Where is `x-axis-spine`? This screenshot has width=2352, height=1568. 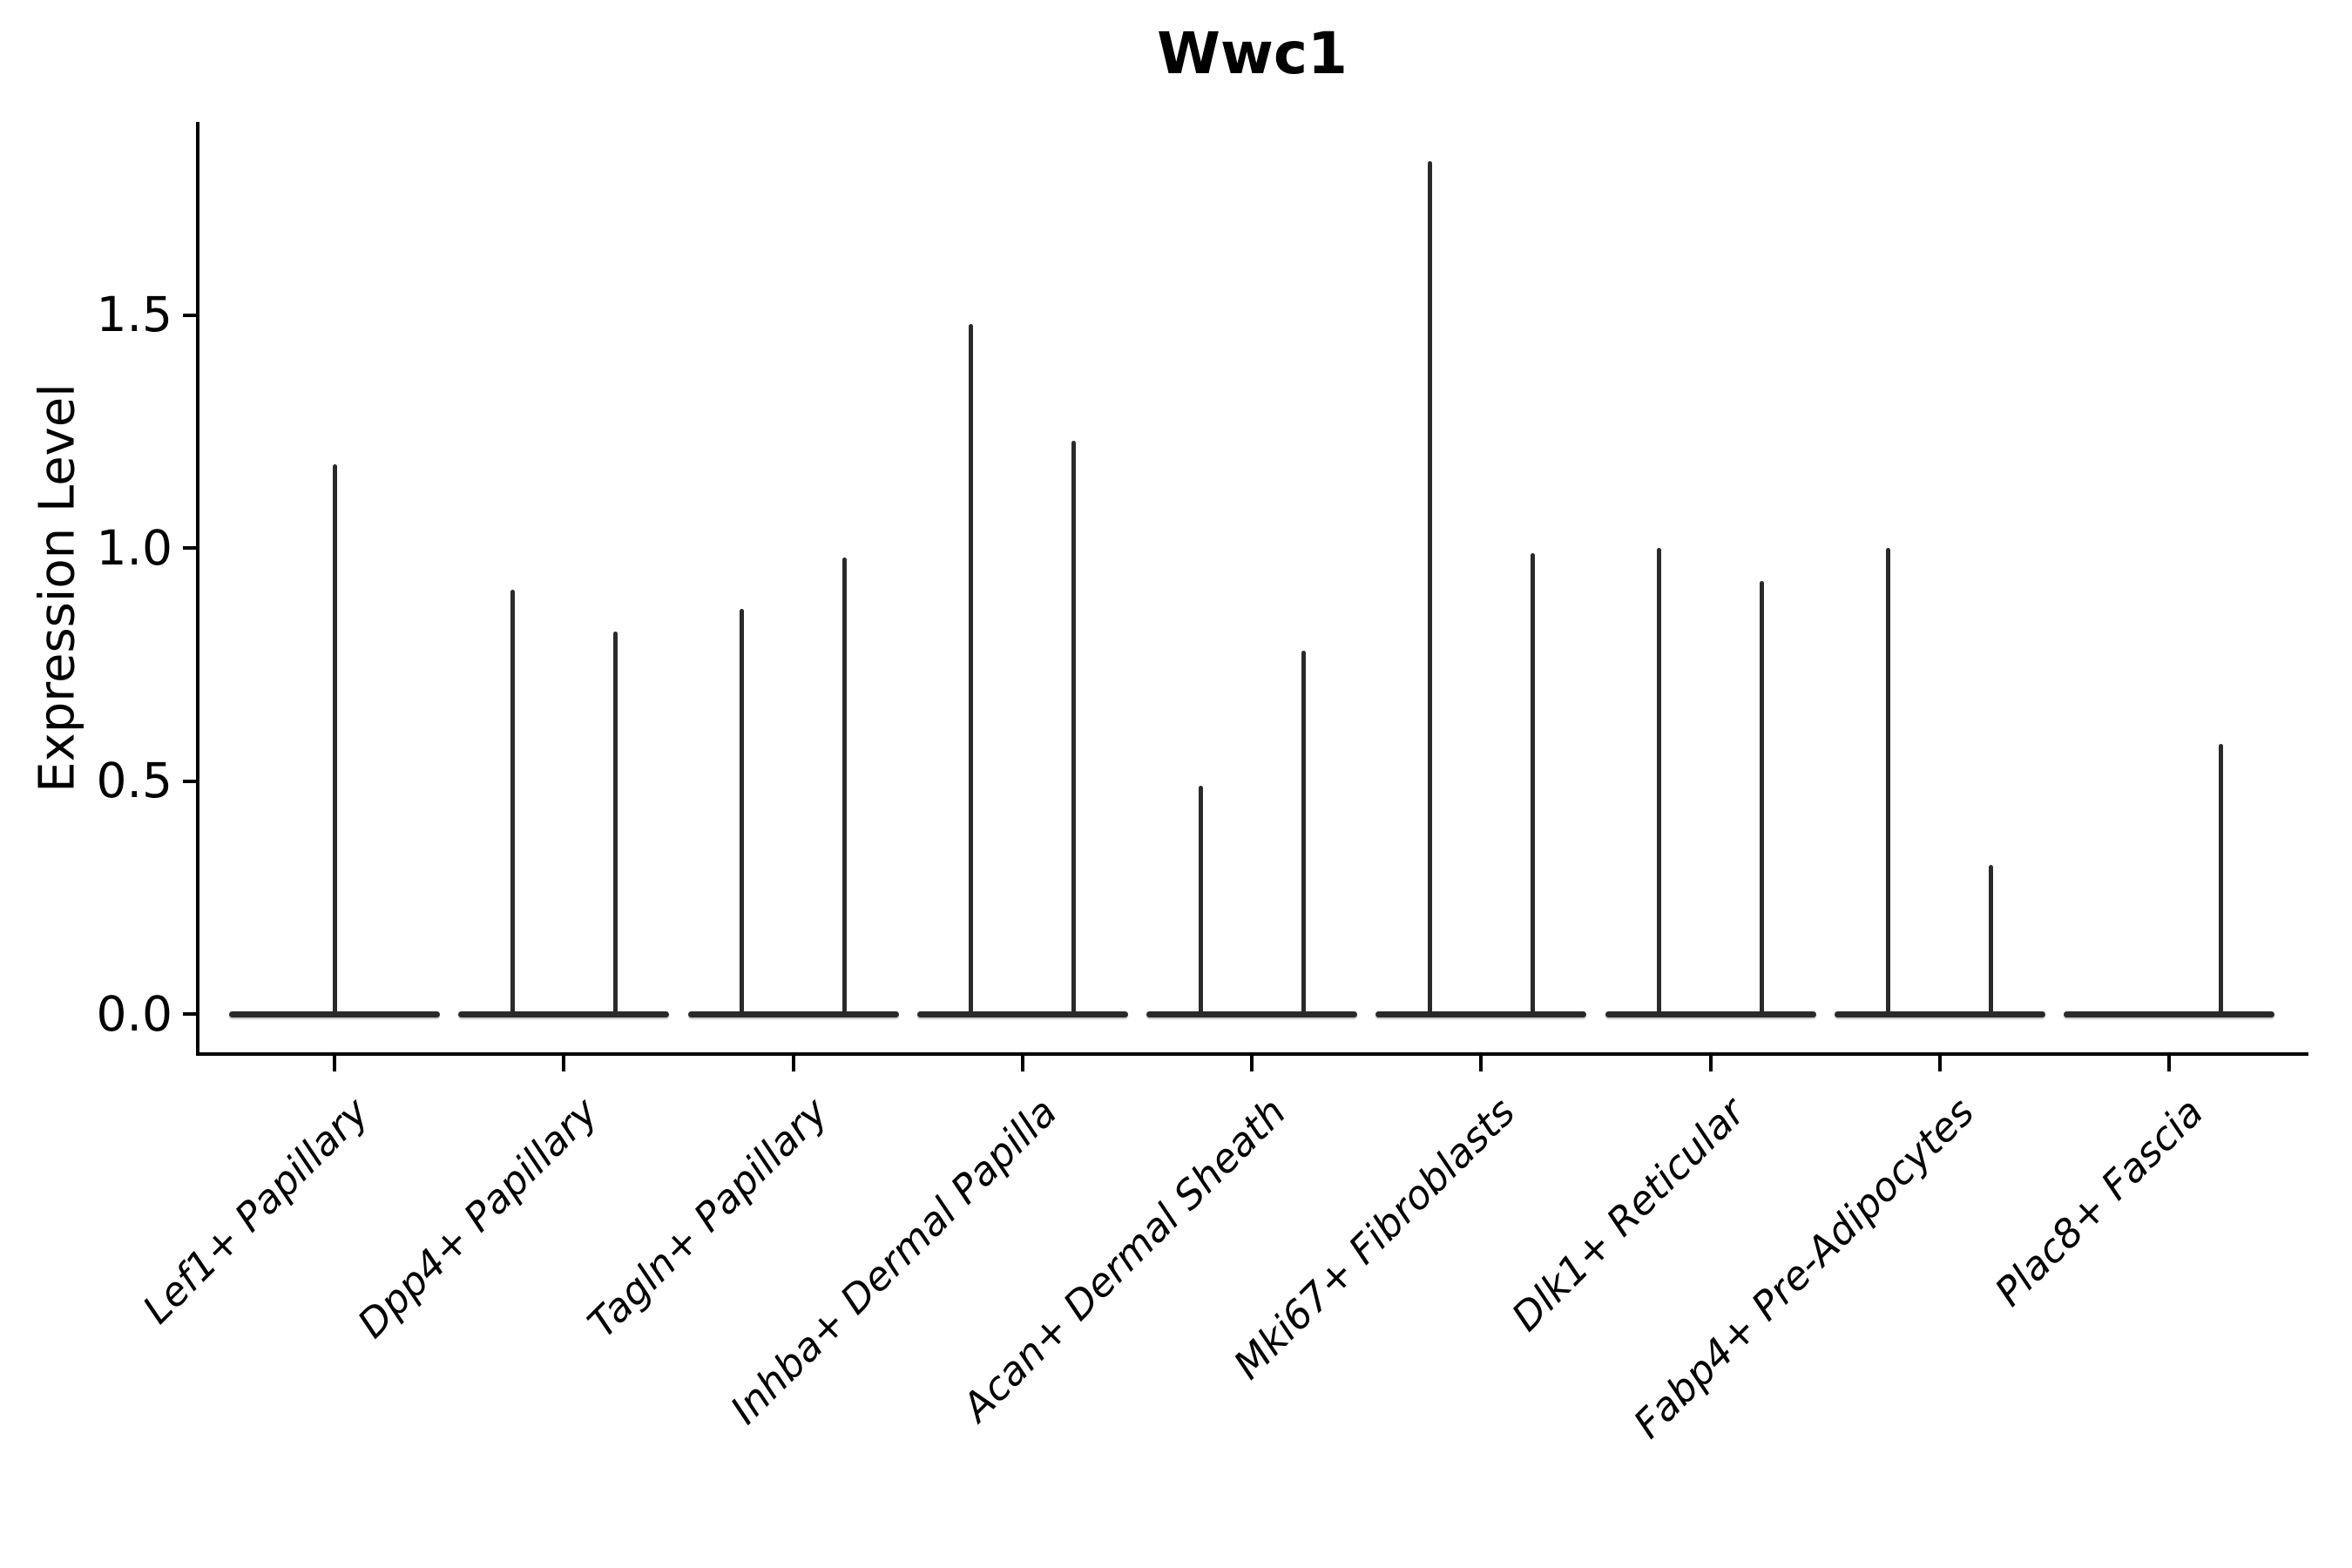
x-axis-spine is located at coordinates (1252, 1054).